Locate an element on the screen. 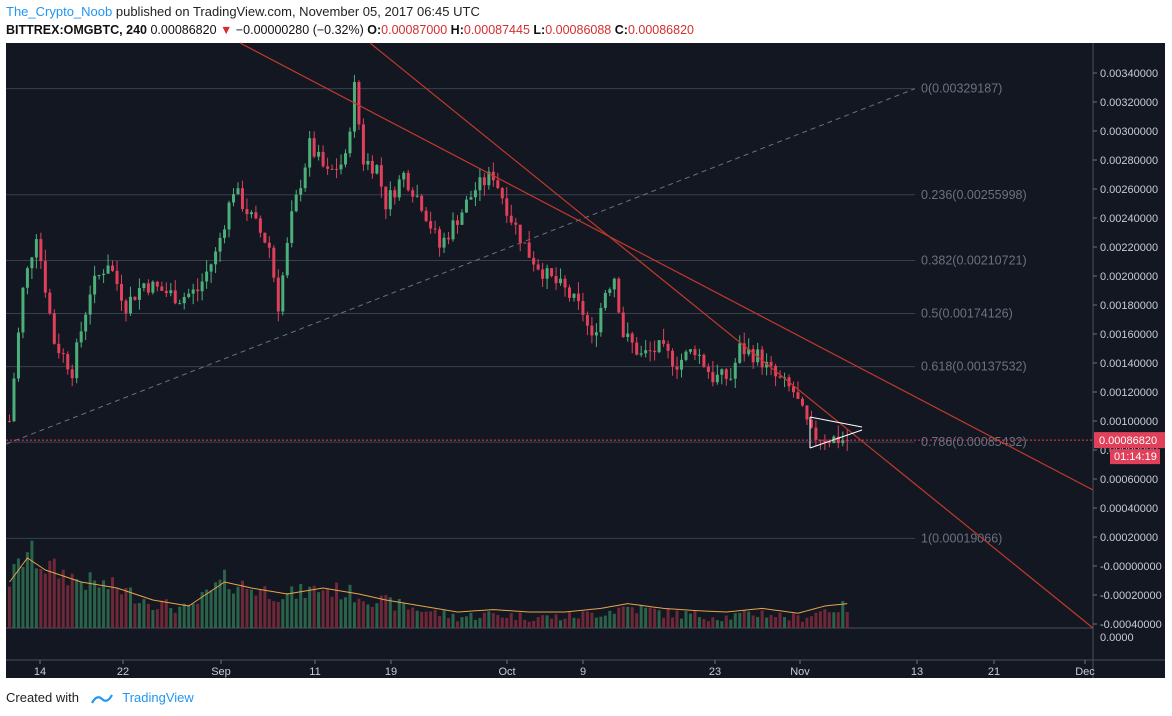  down-arrow-icon: ▼ is located at coordinates (226, 30).